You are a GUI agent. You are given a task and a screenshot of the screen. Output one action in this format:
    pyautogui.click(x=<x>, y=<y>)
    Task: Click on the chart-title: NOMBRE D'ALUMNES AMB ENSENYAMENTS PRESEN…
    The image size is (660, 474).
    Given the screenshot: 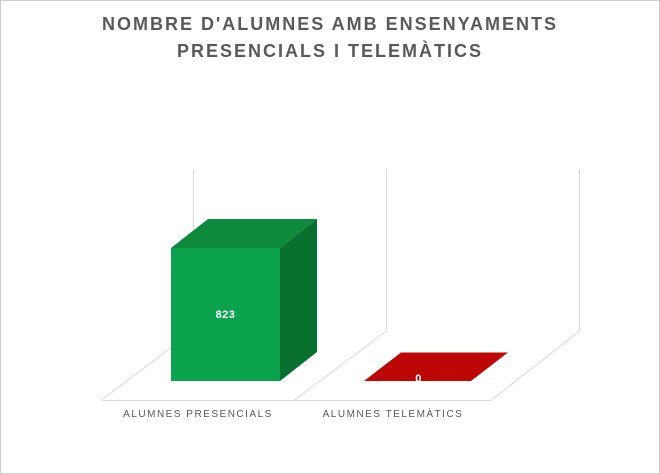 What is the action you would take?
    pyautogui.click(x=330, y=38)
    